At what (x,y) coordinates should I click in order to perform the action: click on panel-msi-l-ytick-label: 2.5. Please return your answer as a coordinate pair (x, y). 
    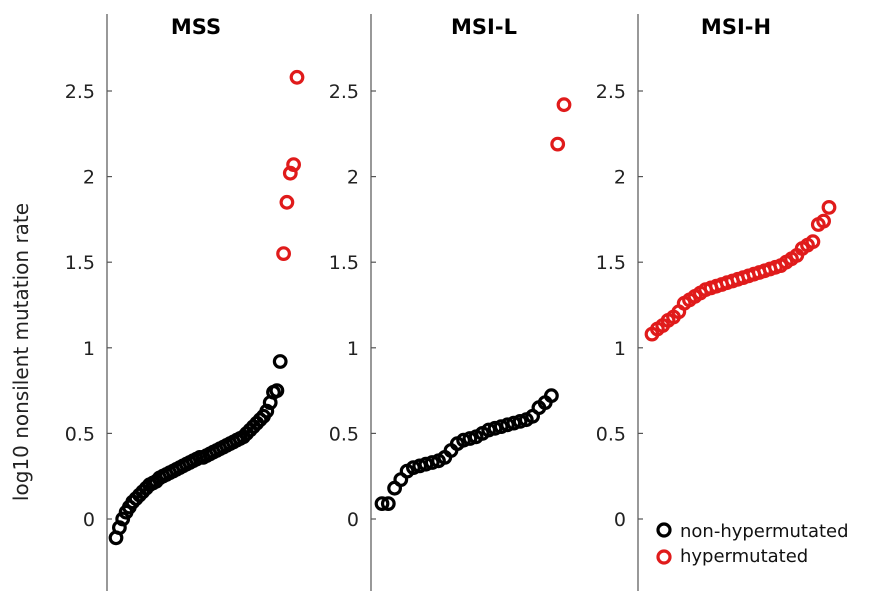
    Looking at the image, I should click on (344, 92).